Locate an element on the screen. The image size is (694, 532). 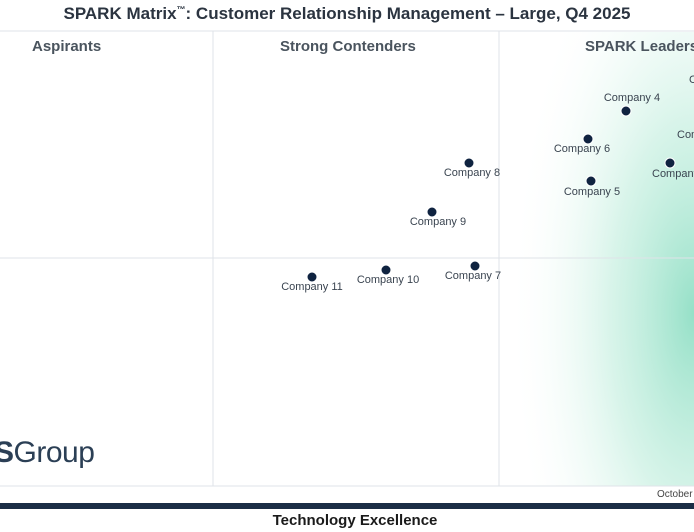
data-point-label: Company 10 is located at coordinates (388, 280).